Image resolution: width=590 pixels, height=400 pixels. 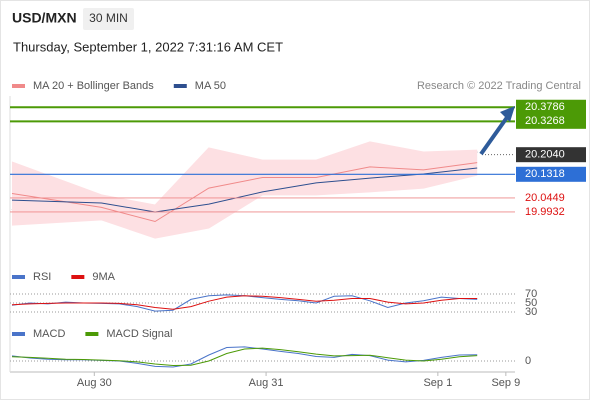 What do you see at coordinates (528, 361) in the screenshot?
I see `y-tick-label: 0` at bounding box center [528, 361].